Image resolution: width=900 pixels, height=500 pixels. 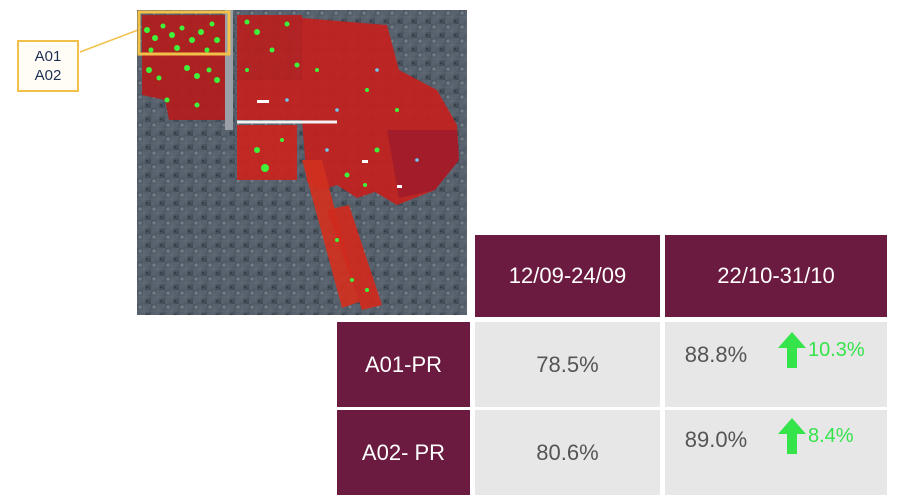 I want to click on change-a01: 10.3%, so click(x=821, y=350).